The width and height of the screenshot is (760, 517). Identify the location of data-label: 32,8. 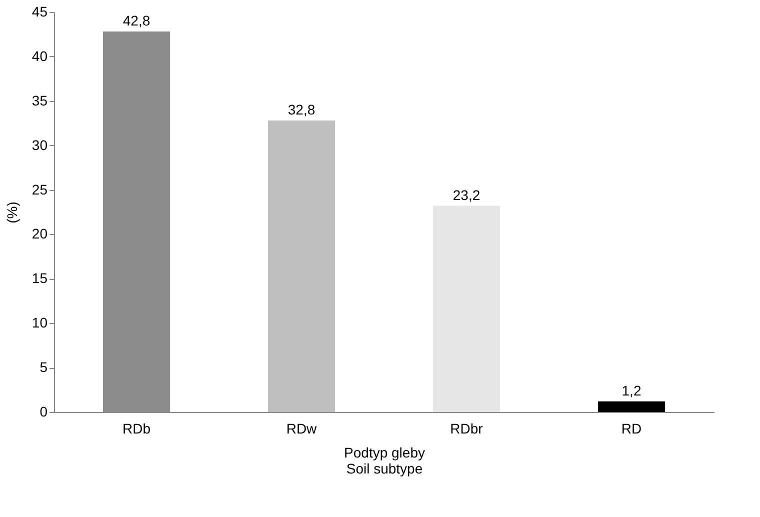
(302, 109).